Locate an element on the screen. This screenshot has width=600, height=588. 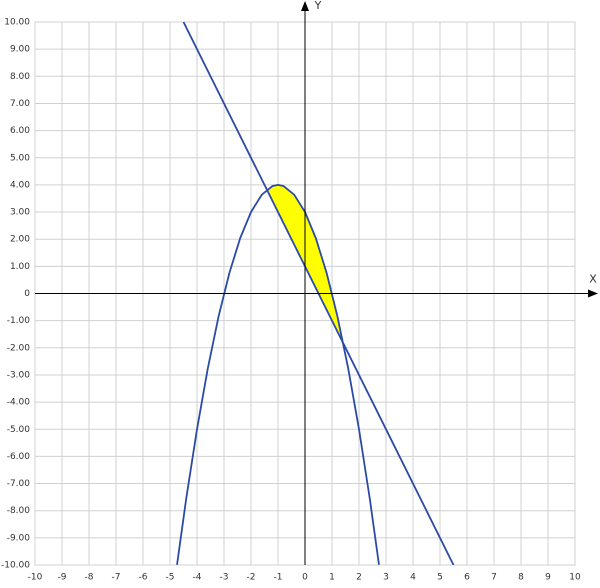
y-tick-label: 8.00 is located at coordinates (20, 77).